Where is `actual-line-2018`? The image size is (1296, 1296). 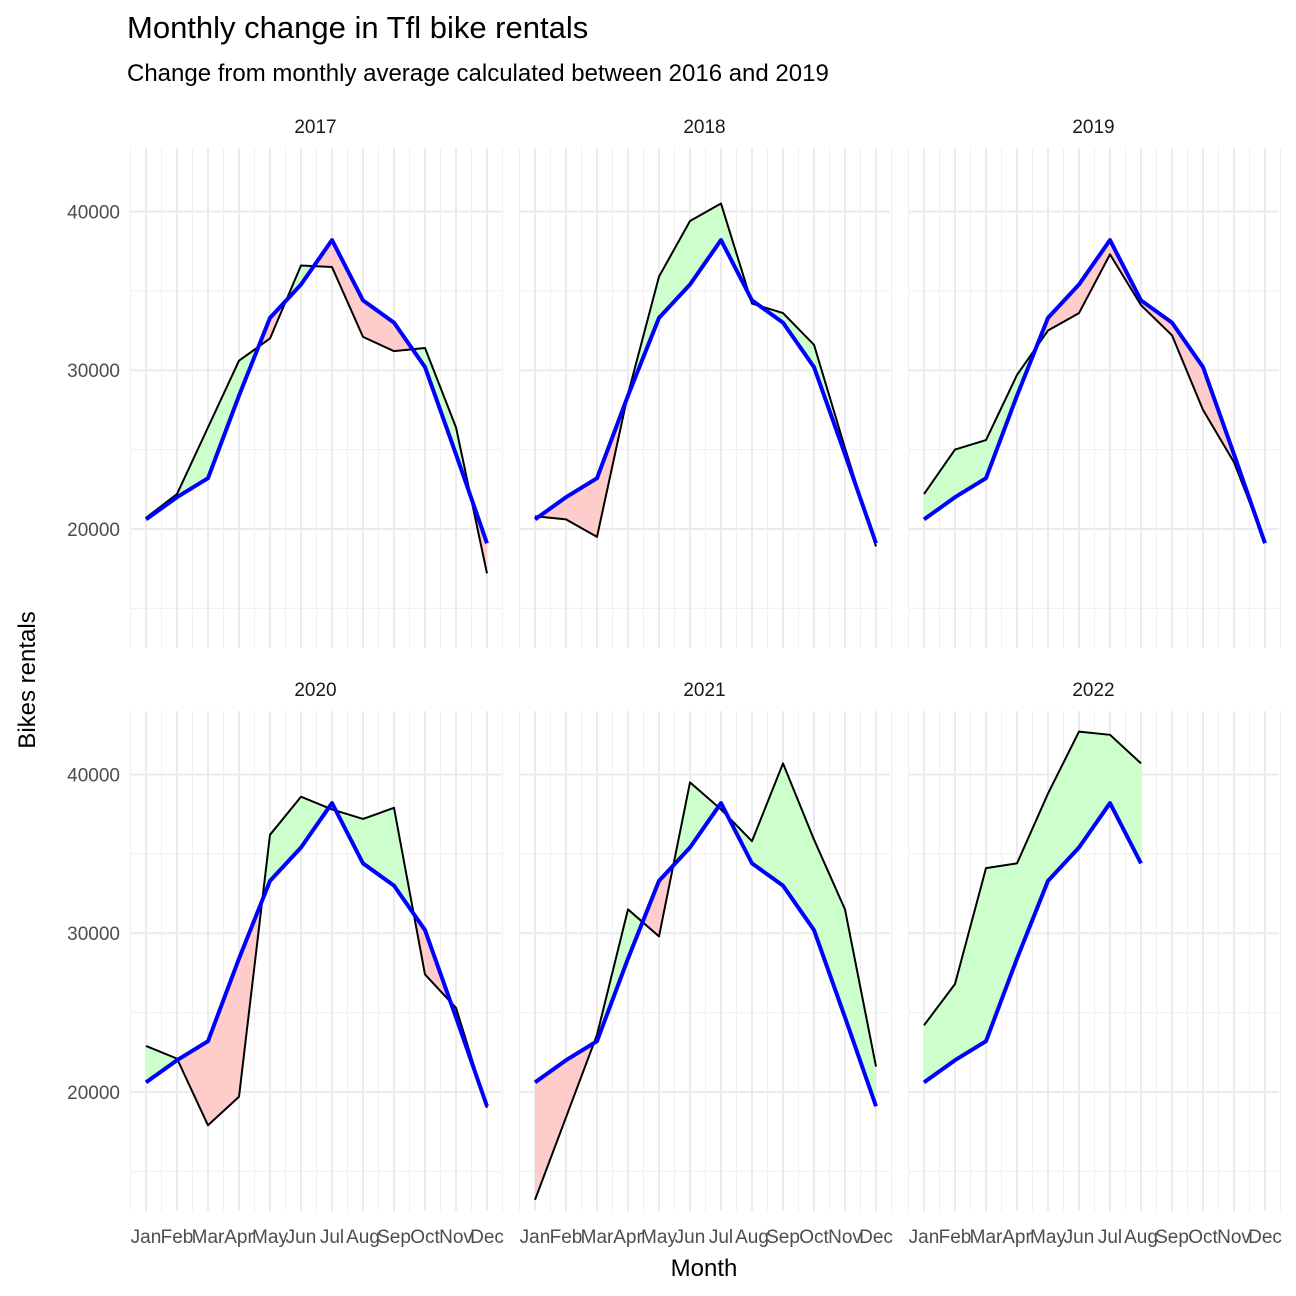 actual-line-2018 is located at coordinates (705, 374).